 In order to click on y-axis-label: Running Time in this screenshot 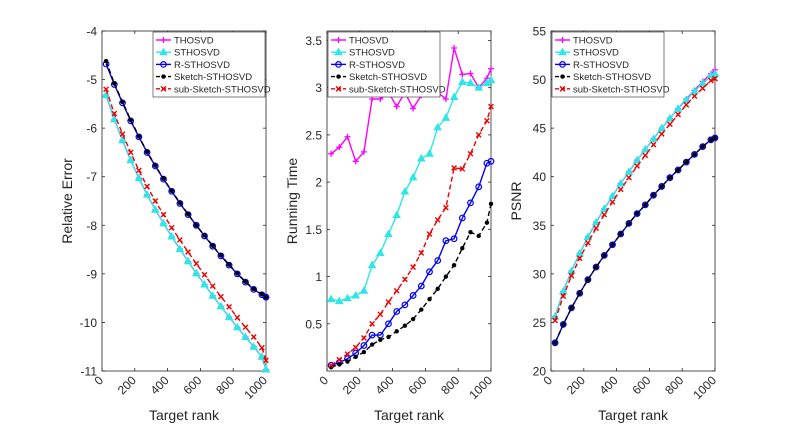, I will do `click(292, 201)`.